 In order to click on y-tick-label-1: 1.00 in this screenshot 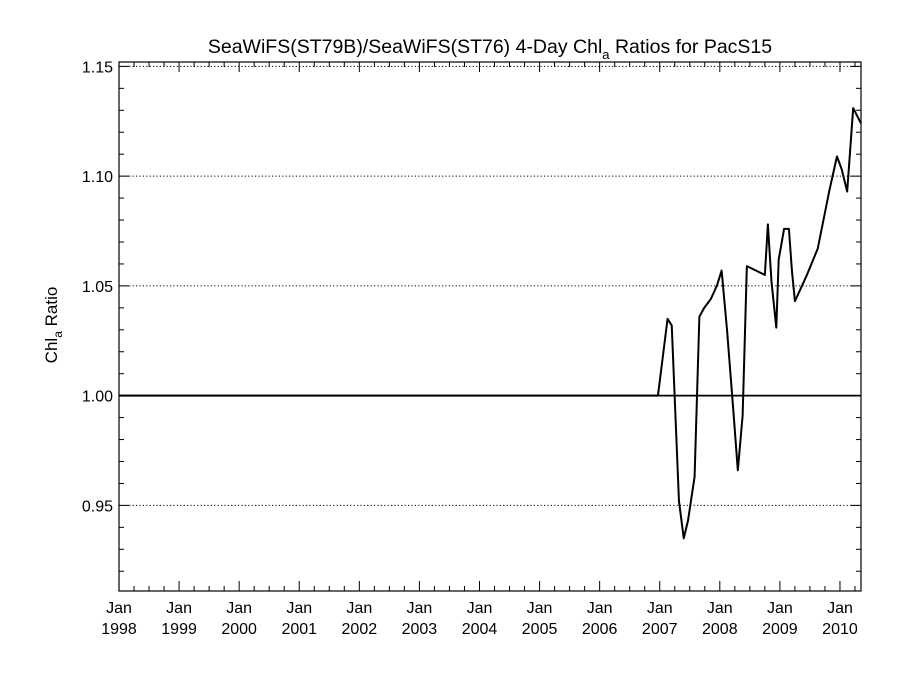, I will do `click(97, 397)`.